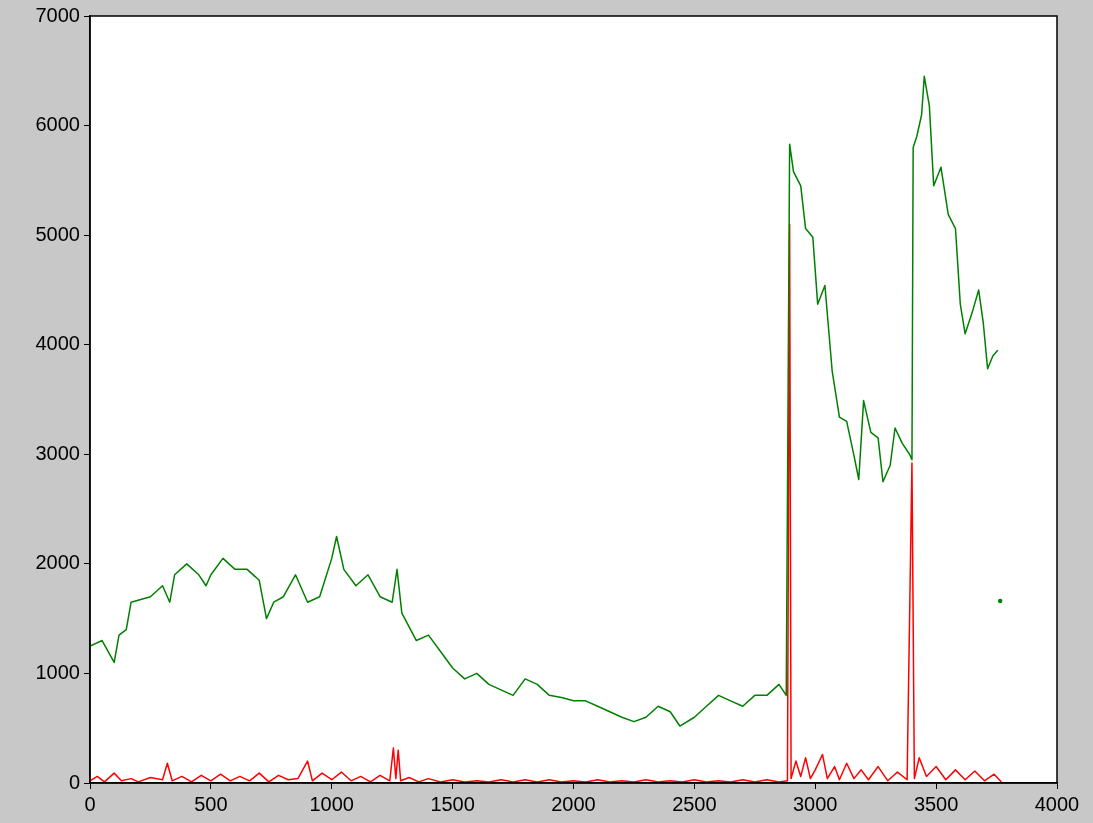 The width and height of the screenshot is (1093, 823). What do you see at coordinates (57, 671) in the screenshot?
I see `y-tick-label: 1000` at bounding box center [57, 671].